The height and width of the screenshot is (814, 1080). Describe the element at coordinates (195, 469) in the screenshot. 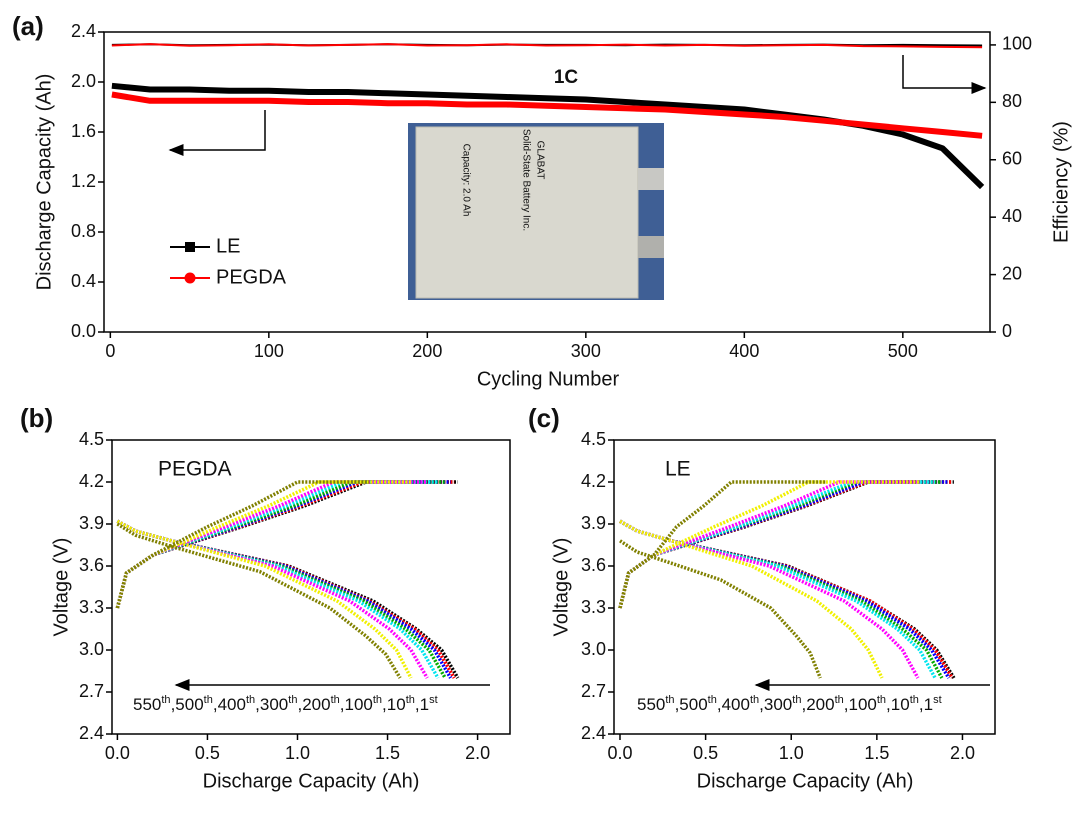

I see `annotation: PEGDA` at that location.